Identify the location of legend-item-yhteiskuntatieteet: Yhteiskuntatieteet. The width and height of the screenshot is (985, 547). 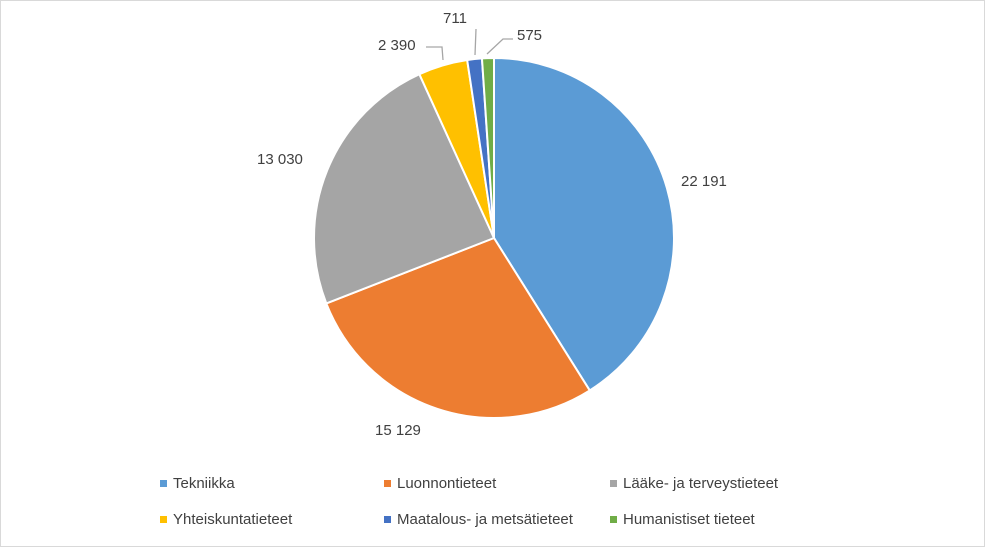
(226, 519).